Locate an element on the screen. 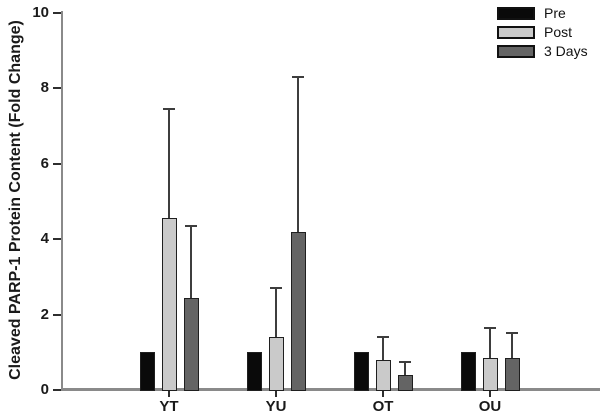 This screenshot has width=600, height=420. error-cap-3-days-yu is located at coordinates (298, 77).